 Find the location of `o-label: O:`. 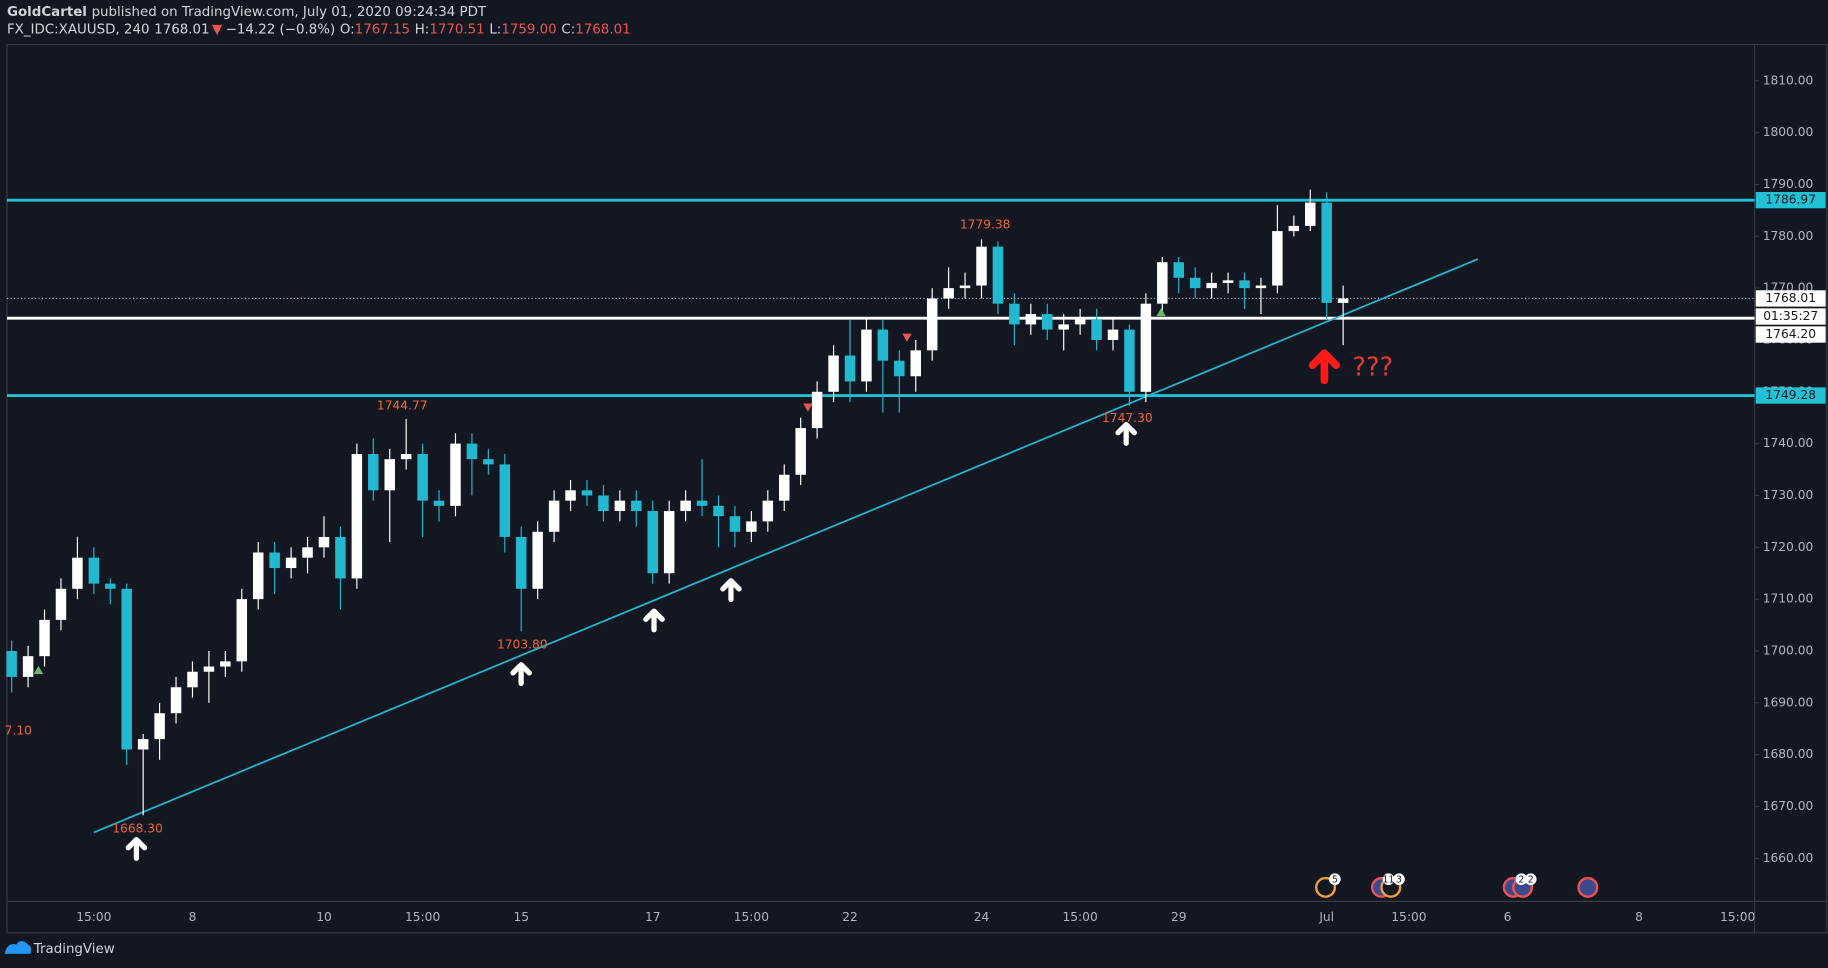

o-label: O: is located at coordinates (347, 29).